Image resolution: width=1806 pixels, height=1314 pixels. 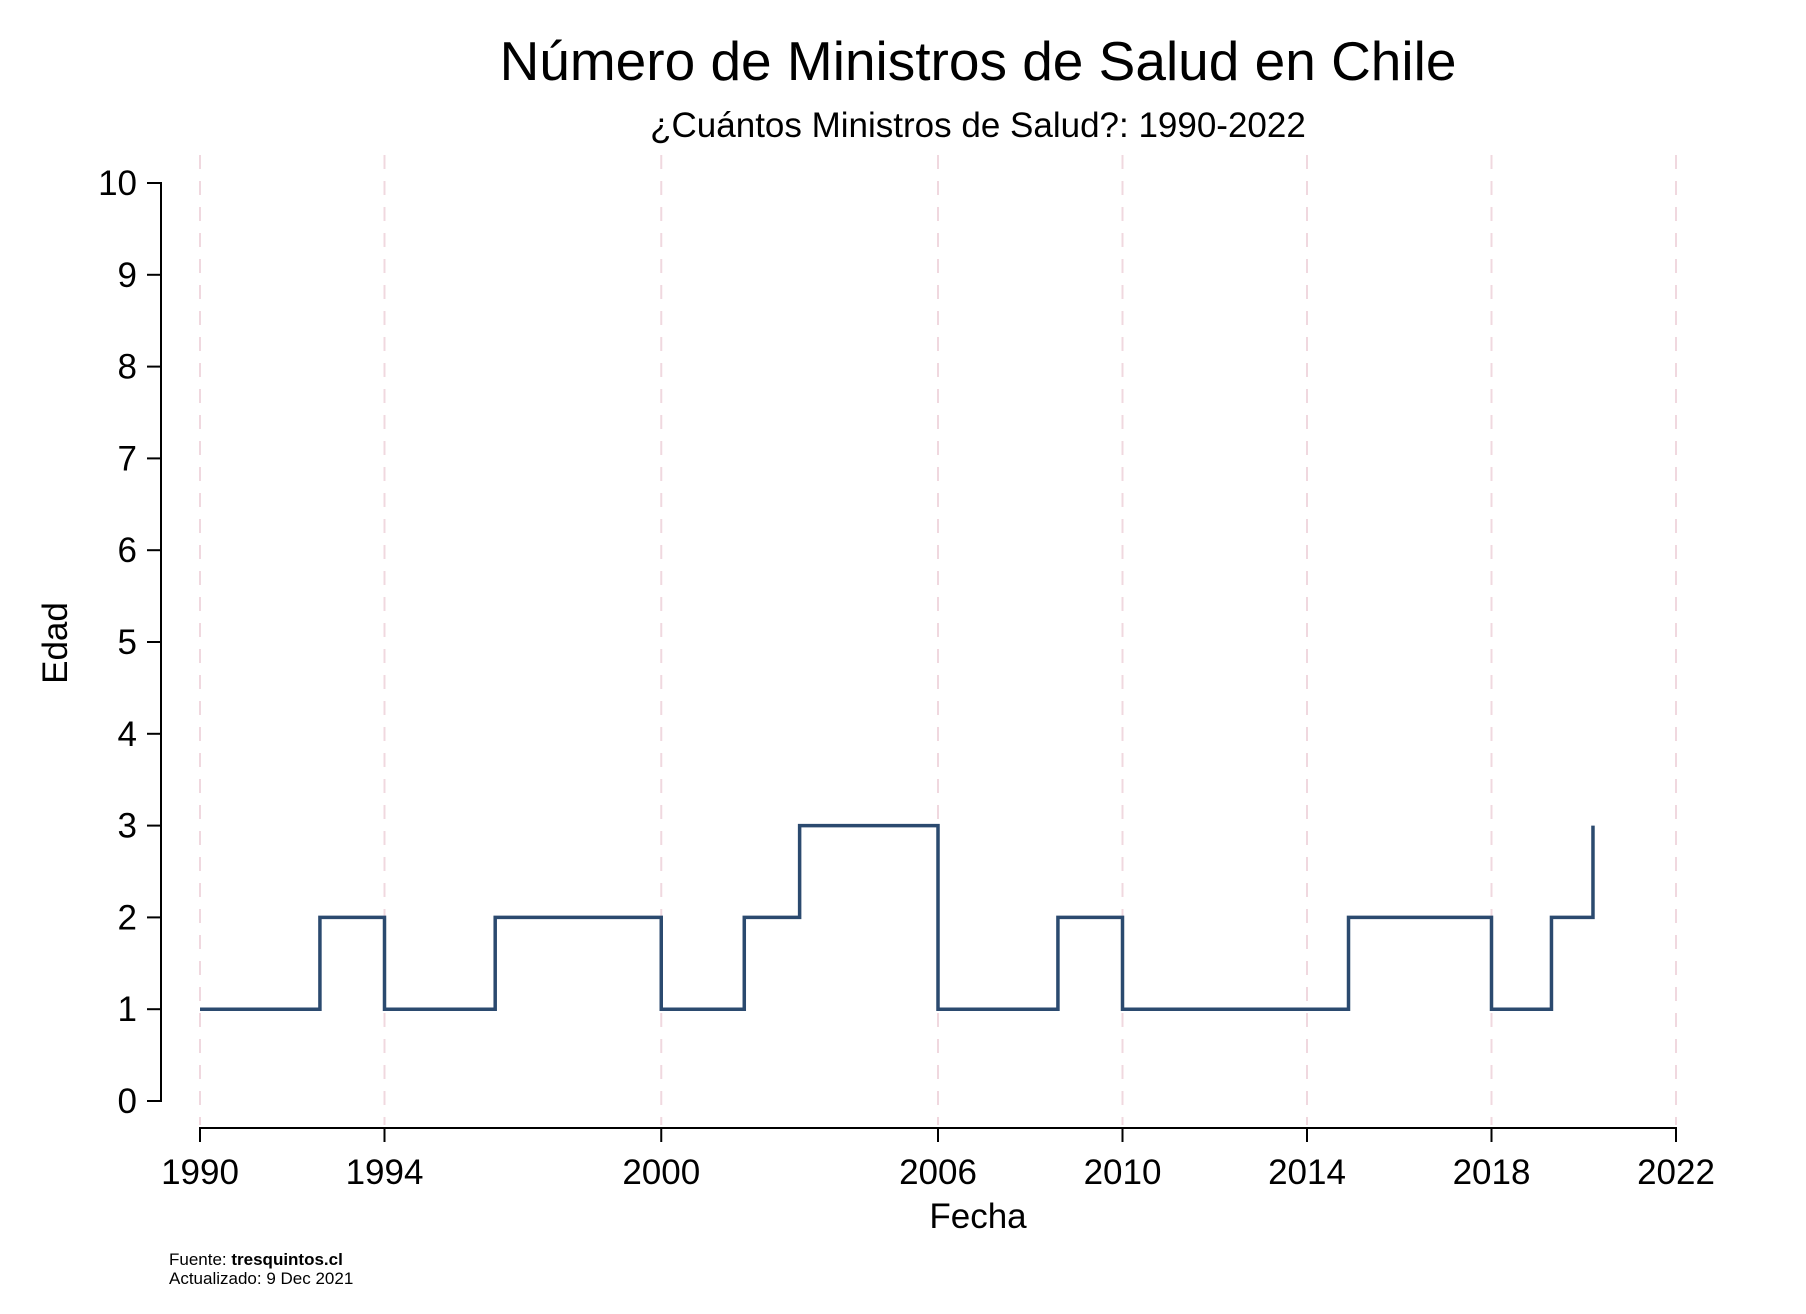 I want to click on x-tick-label: 1994, so click(x=385, y=1172).